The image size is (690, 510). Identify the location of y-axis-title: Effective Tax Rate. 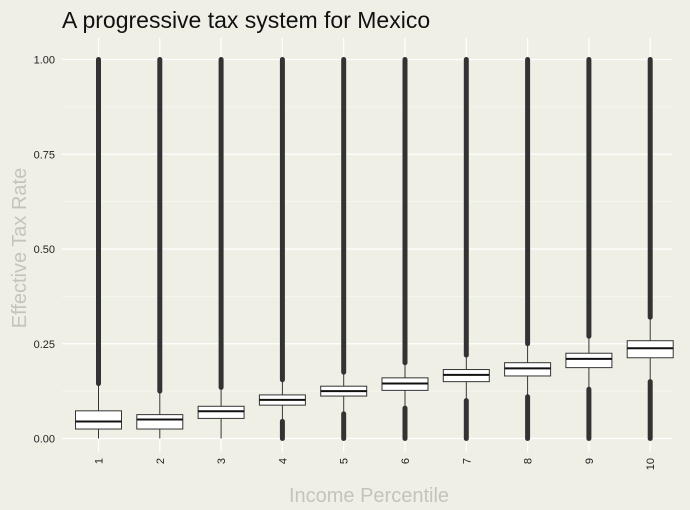
(20, 248).